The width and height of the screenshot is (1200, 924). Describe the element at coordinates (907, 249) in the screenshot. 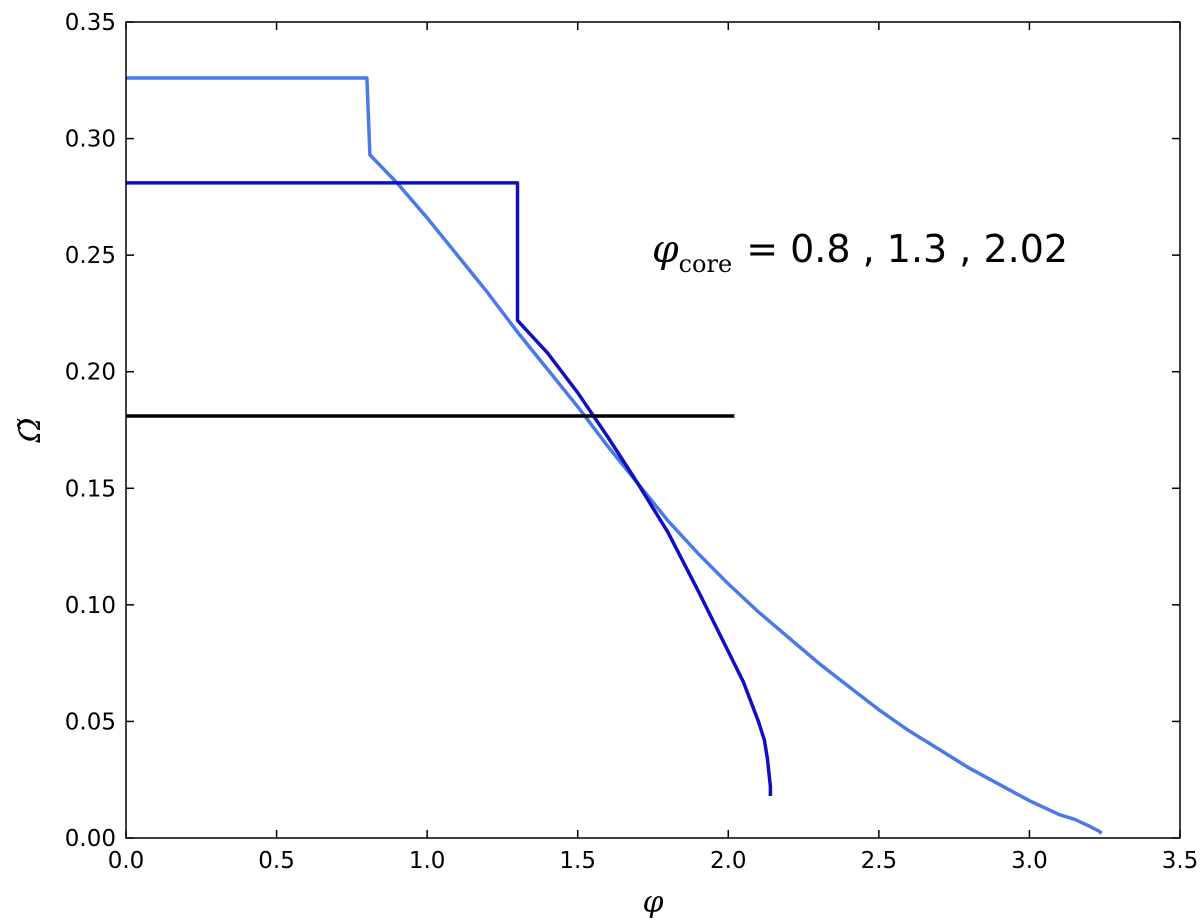

I see `annotation-text: = 0.8 , 1.3 , 2.02` at that location.